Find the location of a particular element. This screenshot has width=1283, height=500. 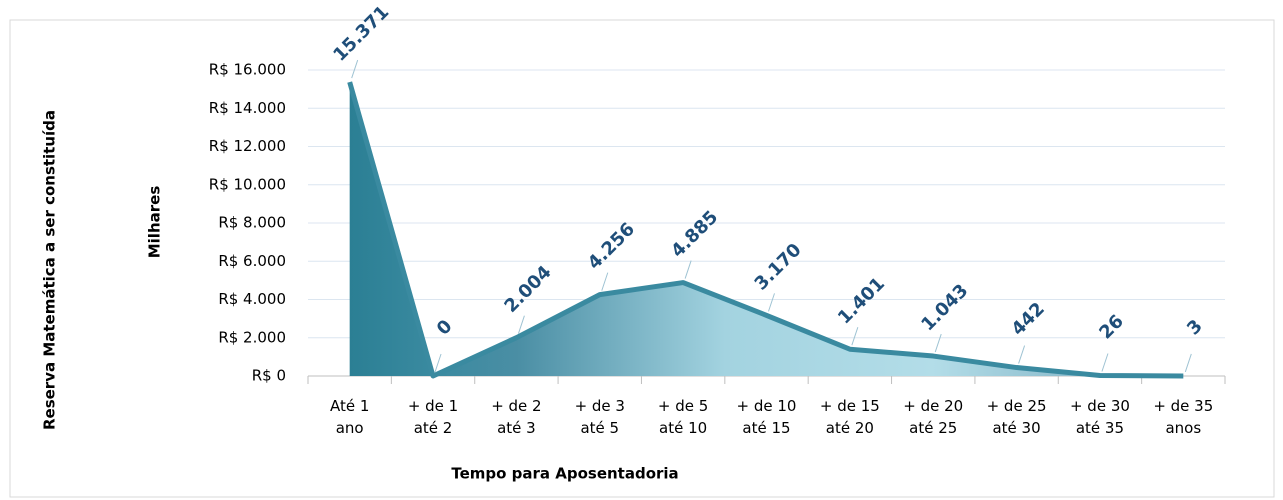

x-tick-label: + de 30 até 35 is located at coordinates (1099, 417).